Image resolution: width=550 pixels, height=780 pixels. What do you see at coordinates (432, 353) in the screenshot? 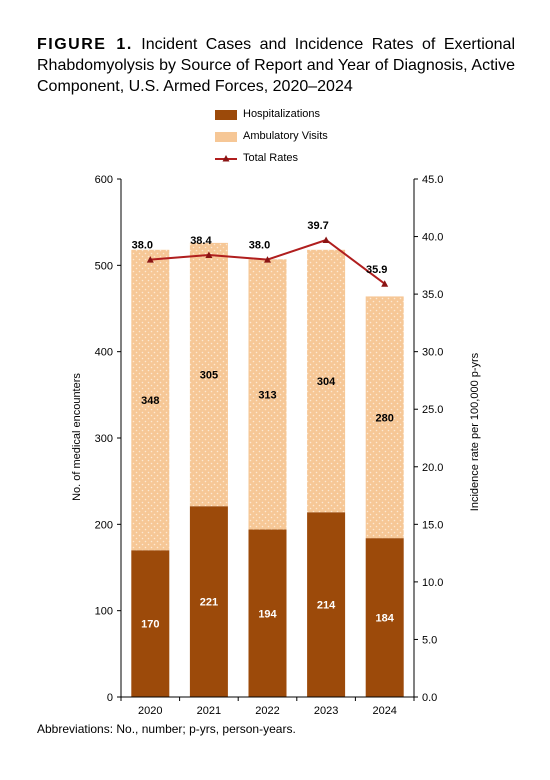
I see `y2-tick-label: 30.0` at bounding box center [432, 353].